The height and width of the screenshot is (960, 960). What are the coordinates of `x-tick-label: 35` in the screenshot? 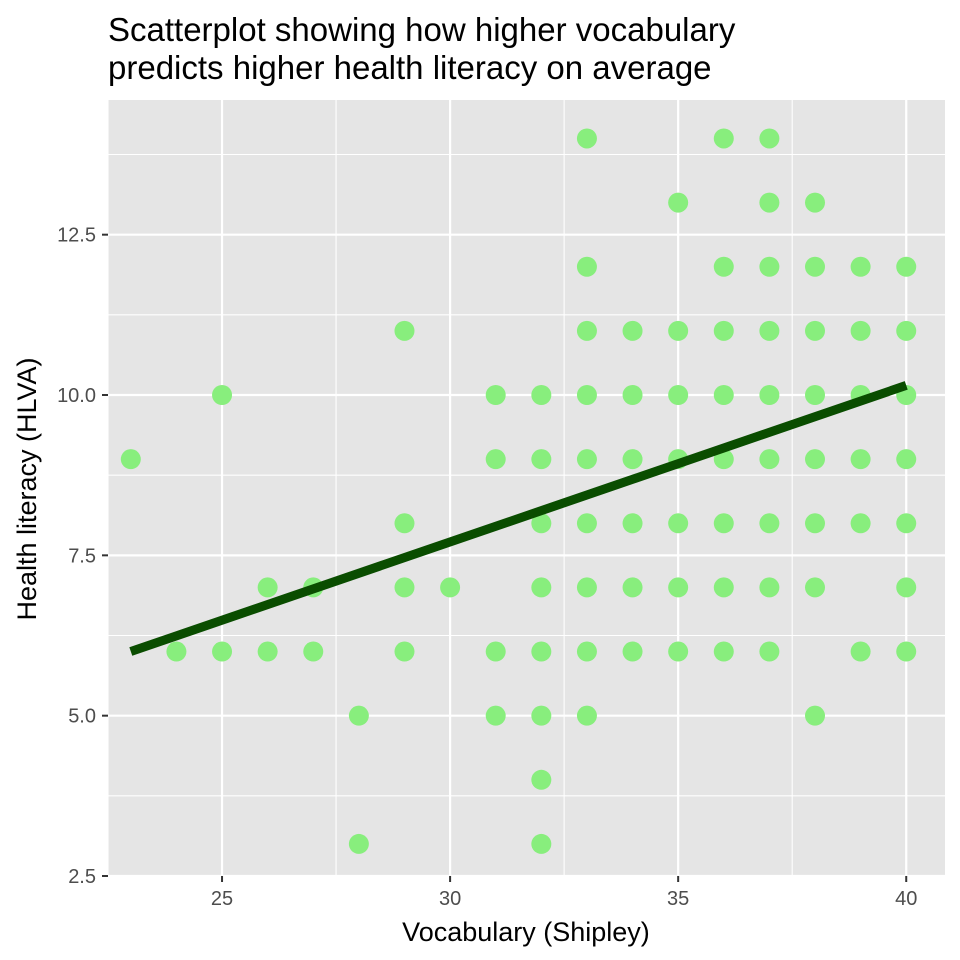 It's located at (678, 899).